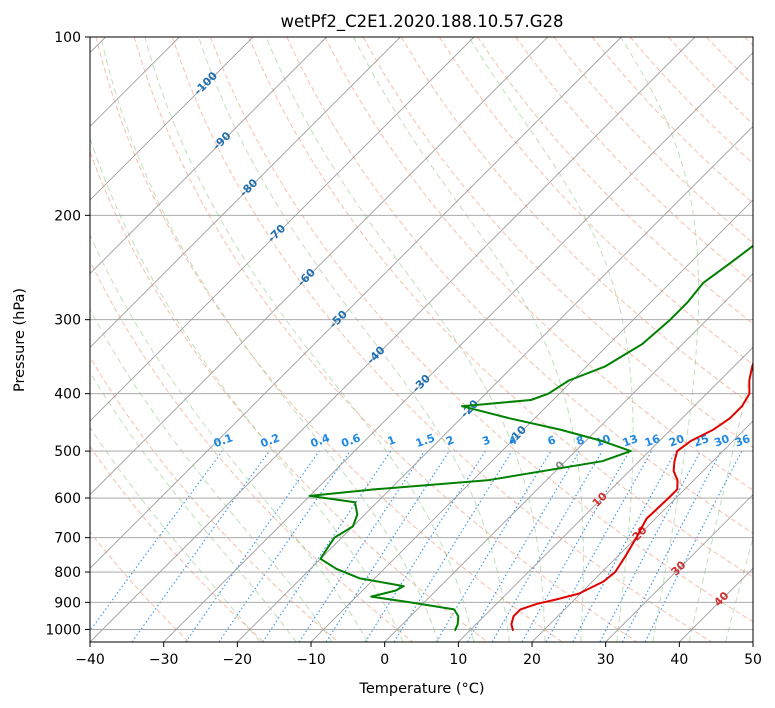 The height and width of the screenshot is (708, 775). What do you see at coordinates (221, 140) in the screenshot?
I see `isotherm-label: -90` at bounding box center [221, 140].